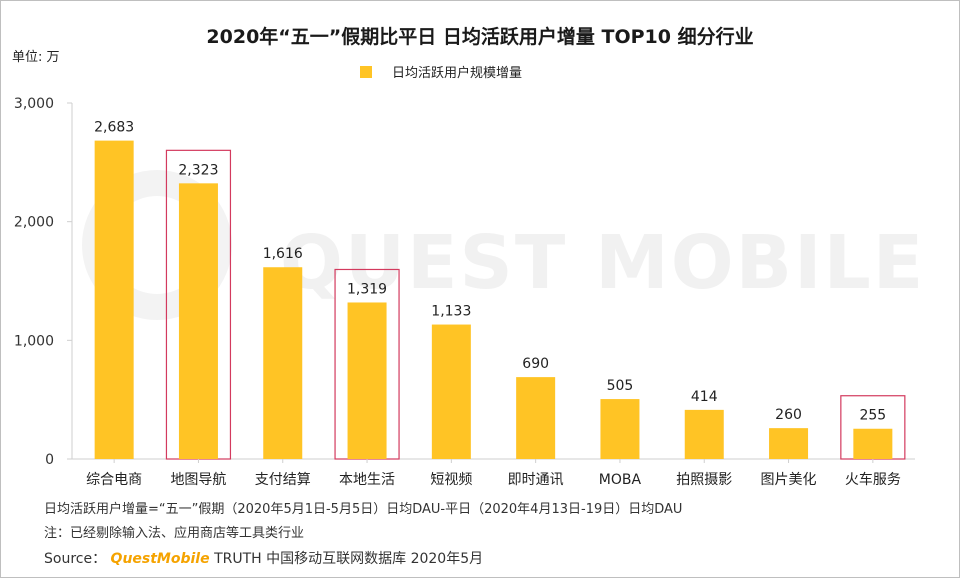 Image resolution: width=960 pixels, height=578 pixels. Describe the element at coordinates (75, 559) in the screenshot. I see `source-prefix: Source：` at that location.